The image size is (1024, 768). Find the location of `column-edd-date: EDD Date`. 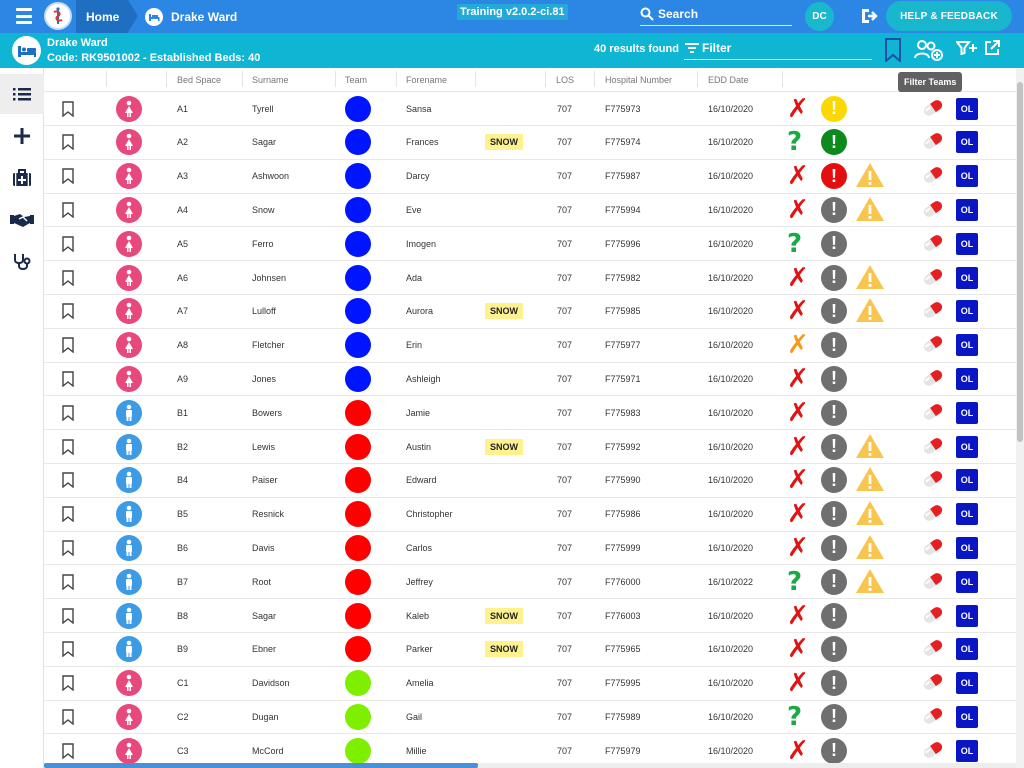

column-edd-date: EDD Date is located at coordinates (728, 80).